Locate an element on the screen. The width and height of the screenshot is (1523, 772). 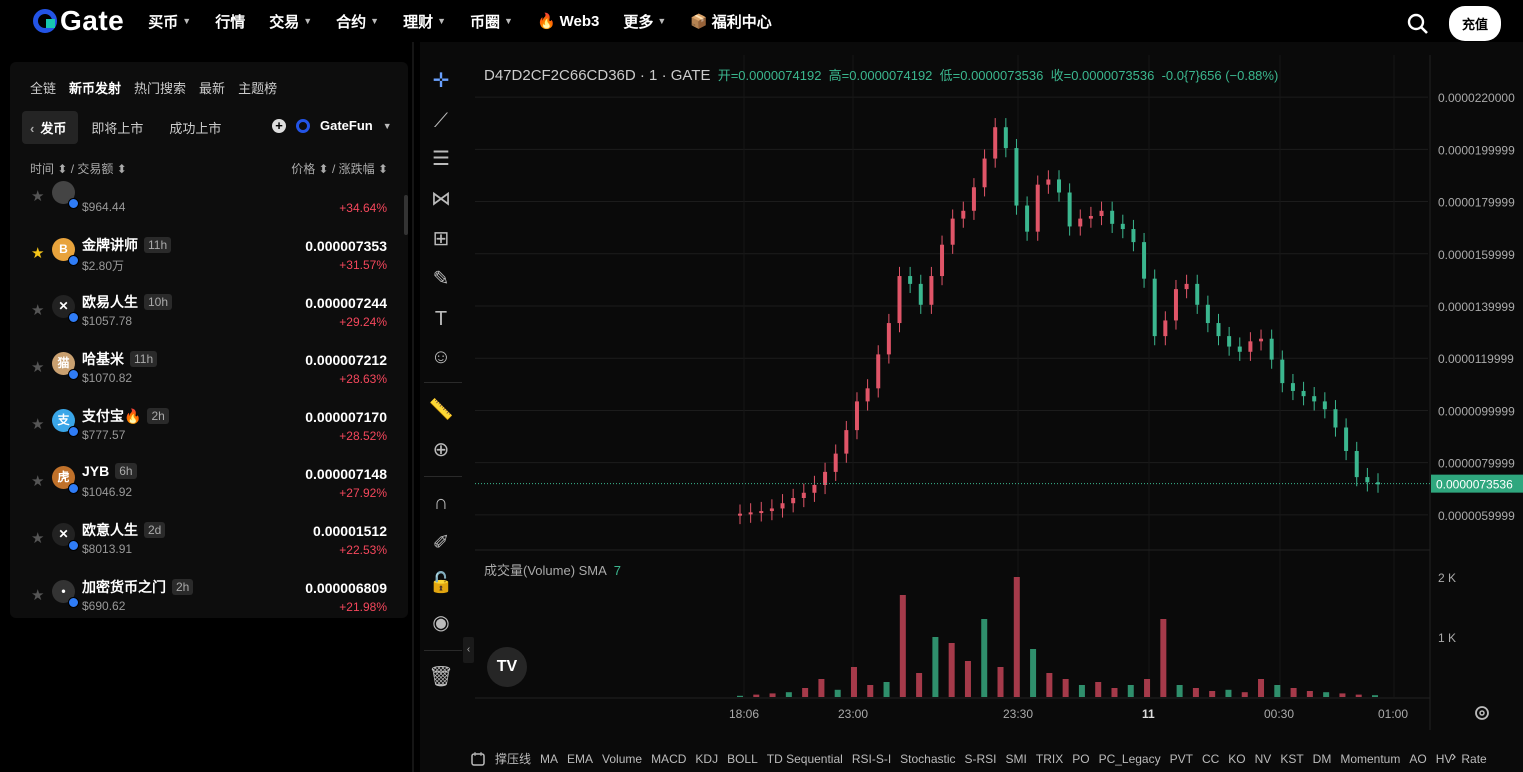
indicator-10: S-RSI is located at coordinates (980, 758).